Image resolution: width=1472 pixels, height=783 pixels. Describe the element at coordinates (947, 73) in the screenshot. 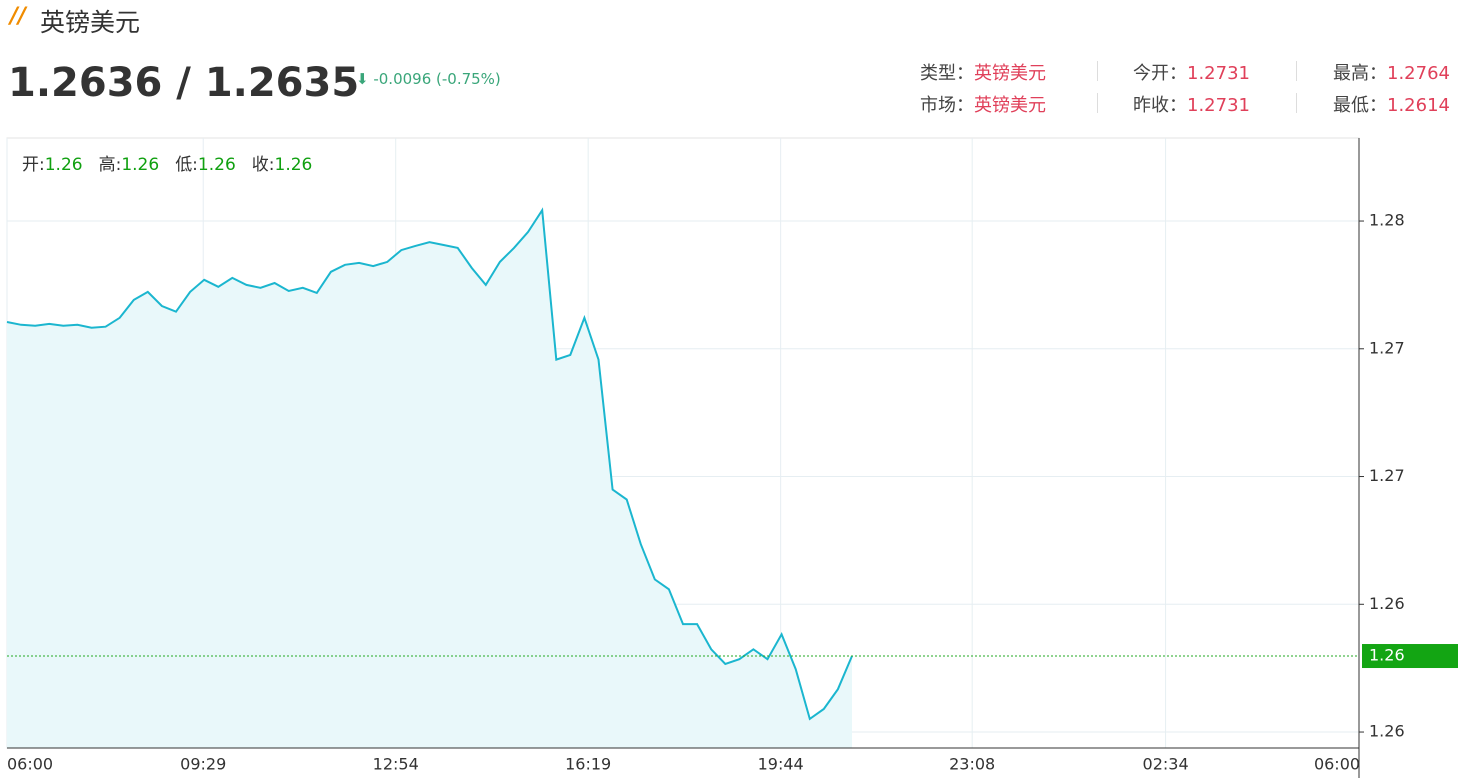

I see `info-label: 类型：` at that location.